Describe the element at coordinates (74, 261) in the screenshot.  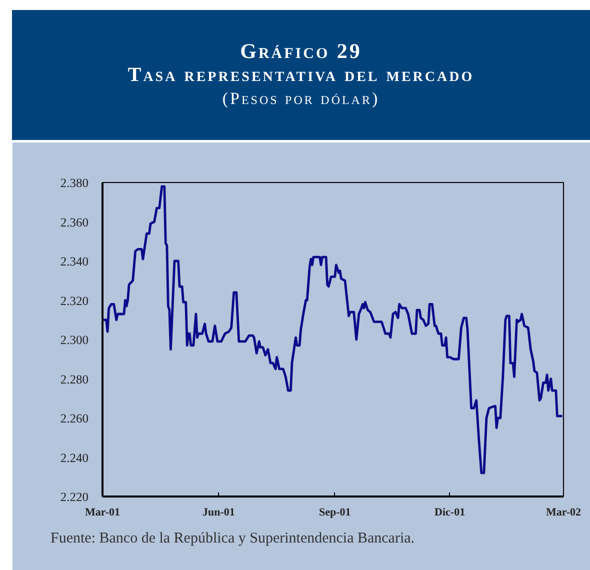
I see `y-tick-label: 2.340` at that location.